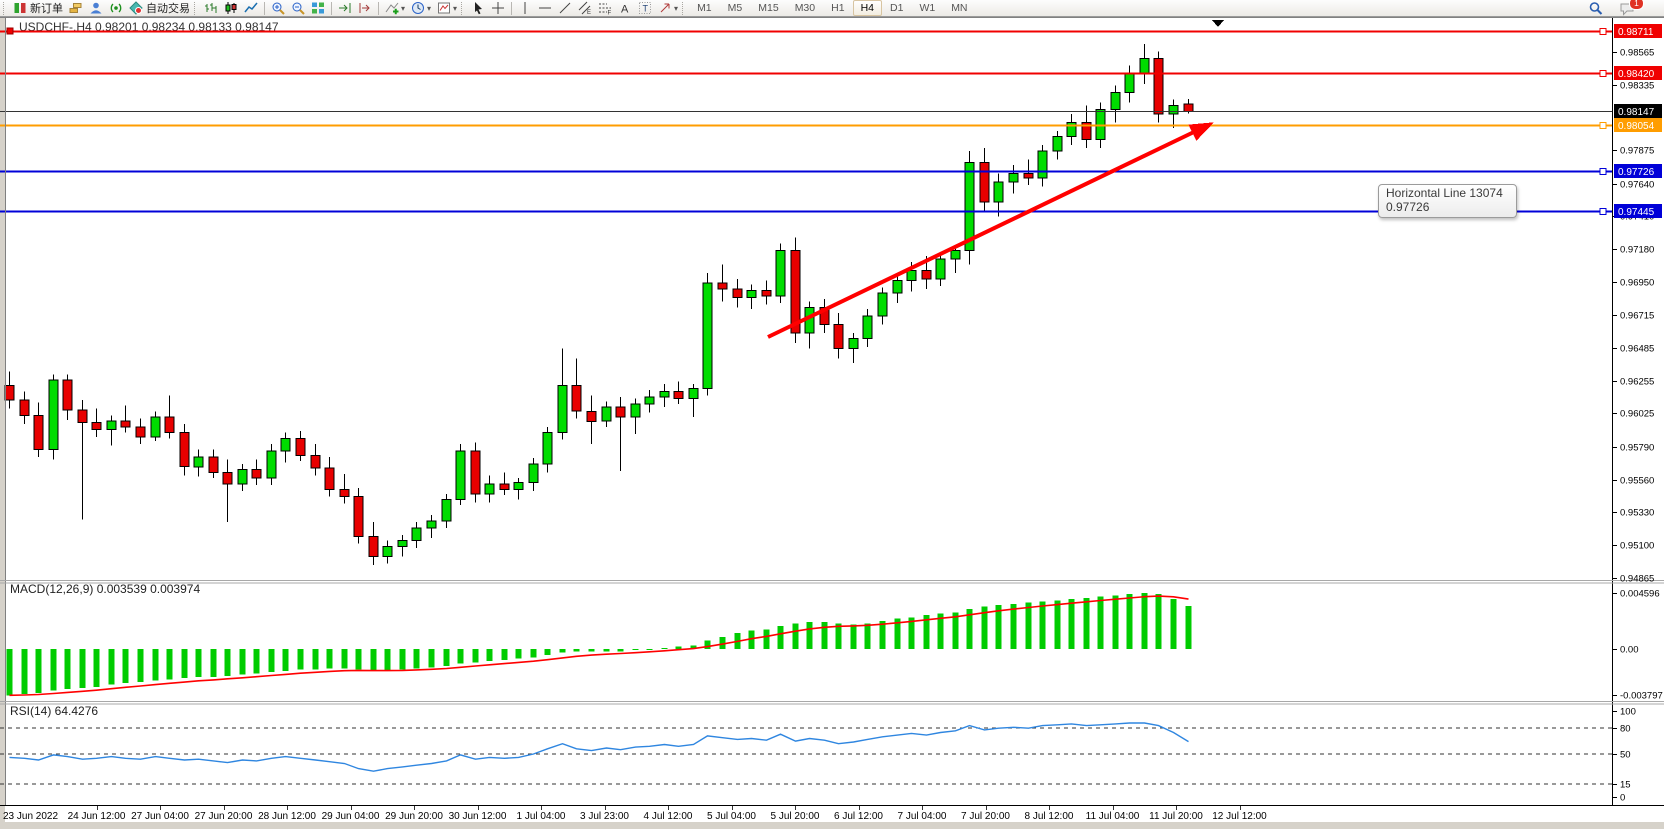 The image size is (1664, 829). Describe the element at coordinates (704, 8) in the screenshot. I see `timeframe-M1: M1` at that location.